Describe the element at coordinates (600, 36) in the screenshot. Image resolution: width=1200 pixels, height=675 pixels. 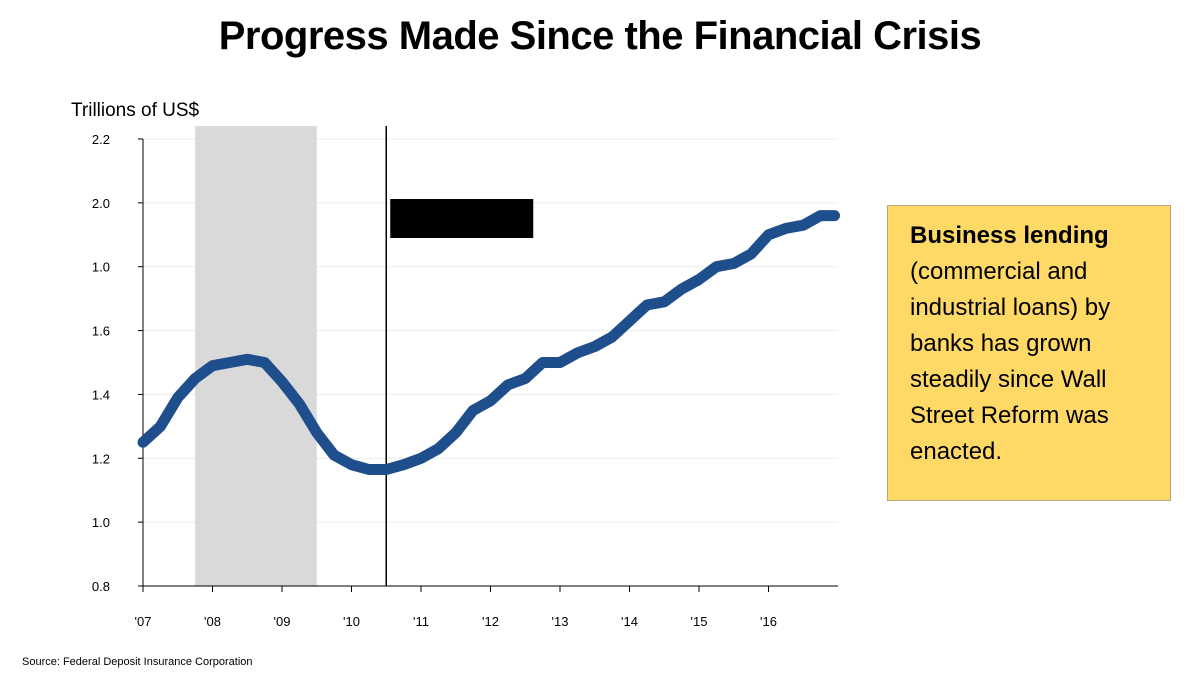
I see `page-title: Progress Made Since the Financial Crisis` at that location.